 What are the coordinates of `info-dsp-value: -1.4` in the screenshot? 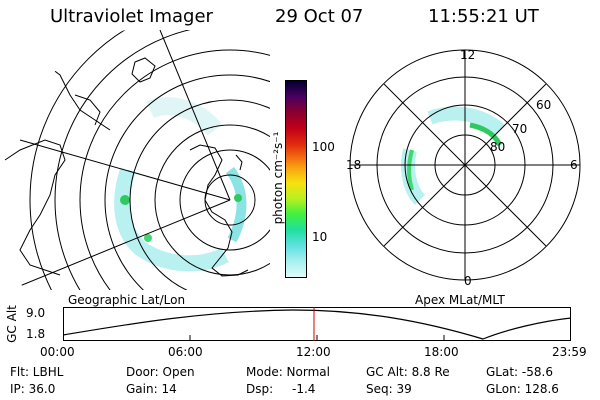 It's located at (304, 389).